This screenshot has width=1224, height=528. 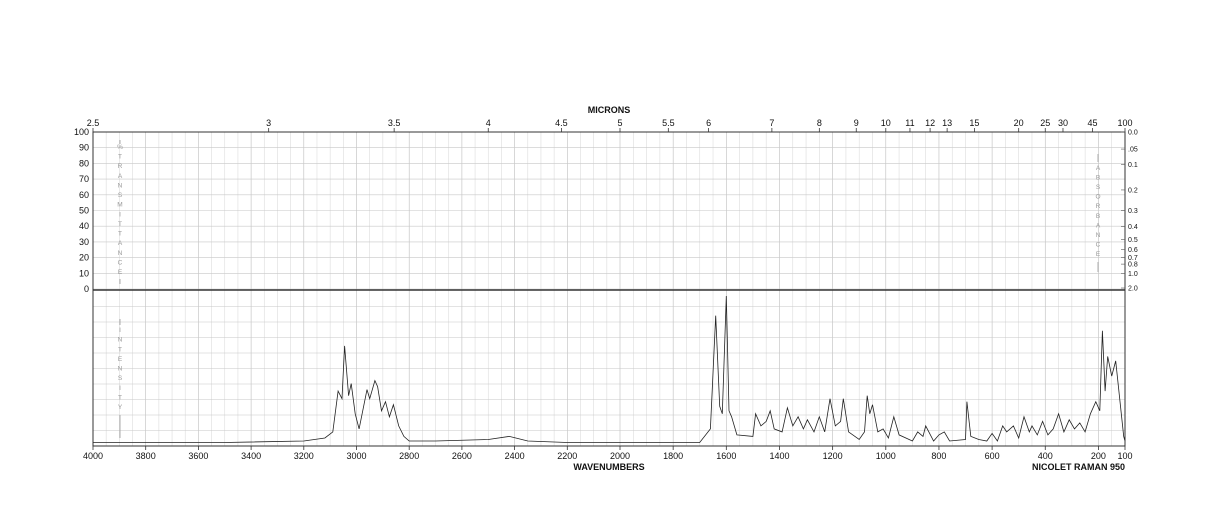 What do you see at coordinates (1019, 123) in the screenshot?
I see `micron-tick-label: 20` at bounding box center [1019, 123].